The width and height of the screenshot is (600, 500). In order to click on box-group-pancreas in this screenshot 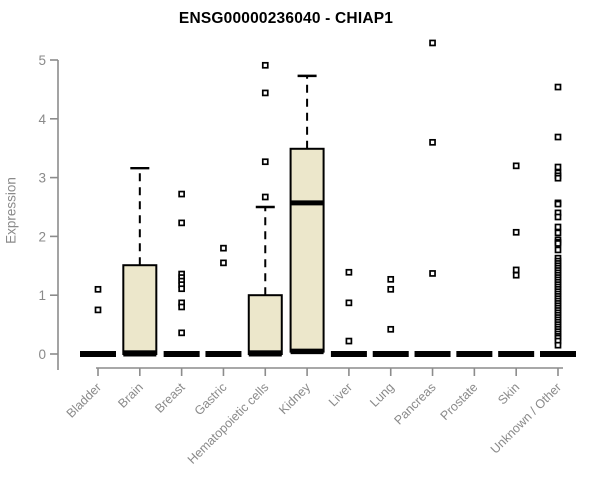, I will do `click(432, 198)`.